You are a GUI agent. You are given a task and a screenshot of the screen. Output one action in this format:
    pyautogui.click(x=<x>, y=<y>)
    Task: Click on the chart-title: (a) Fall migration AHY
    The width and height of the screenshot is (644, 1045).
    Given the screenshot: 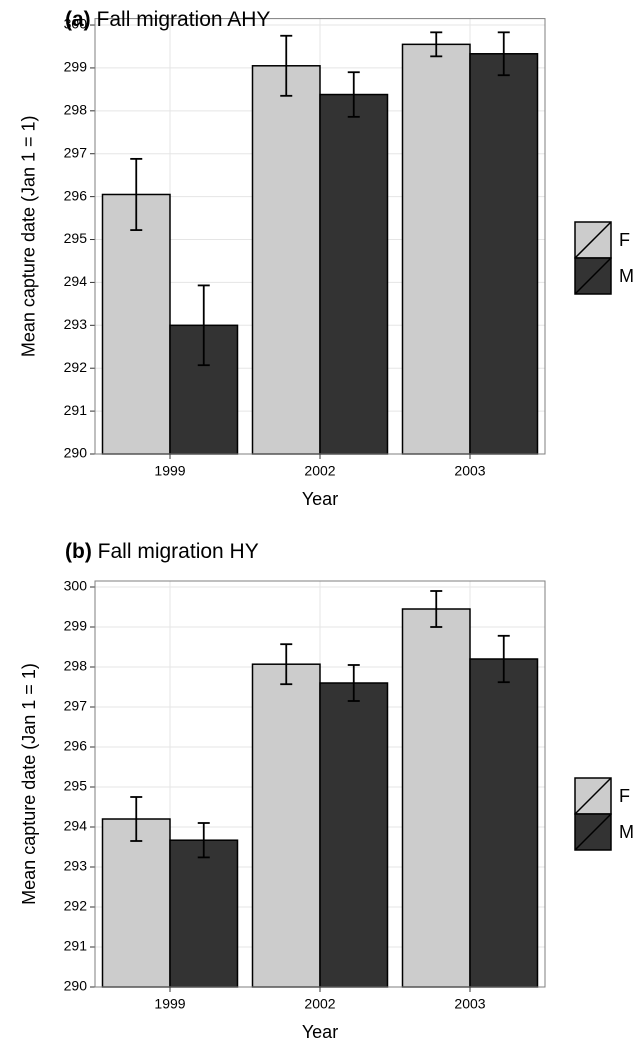 What is the action you would take?
    pyautogui.click(x=167, y=19)
    